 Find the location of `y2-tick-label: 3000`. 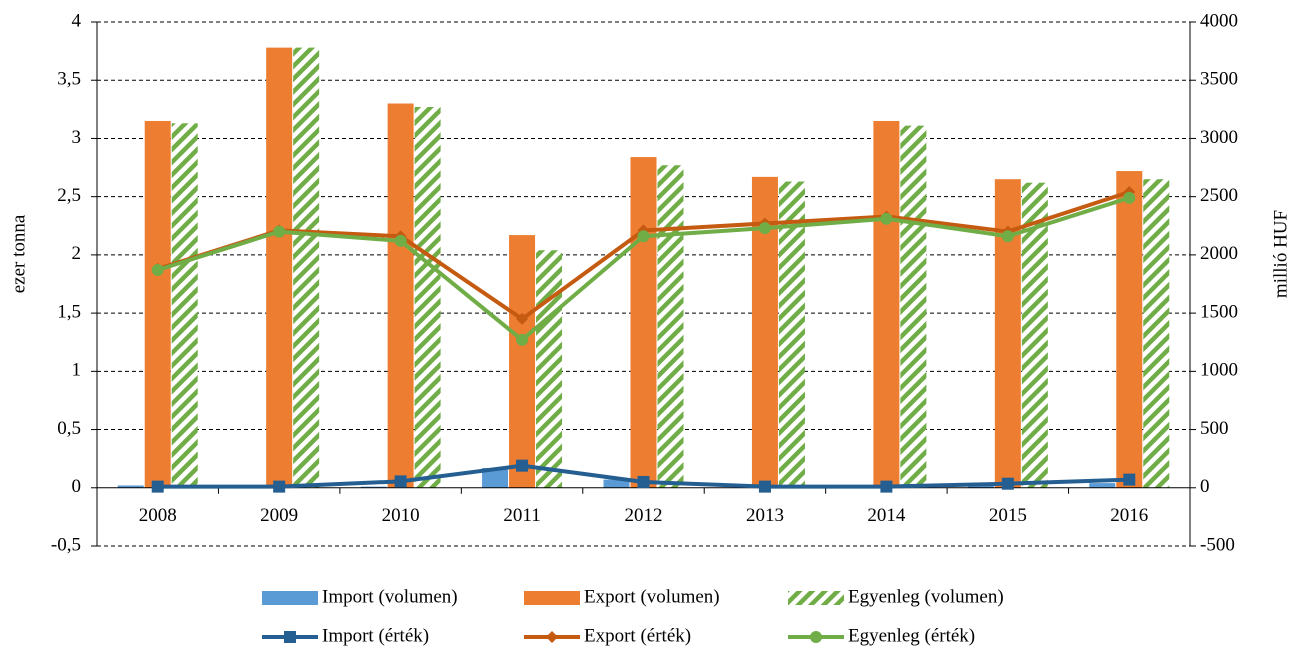

y2-tick-label: 3000 is located at coordinates (1219, 137).